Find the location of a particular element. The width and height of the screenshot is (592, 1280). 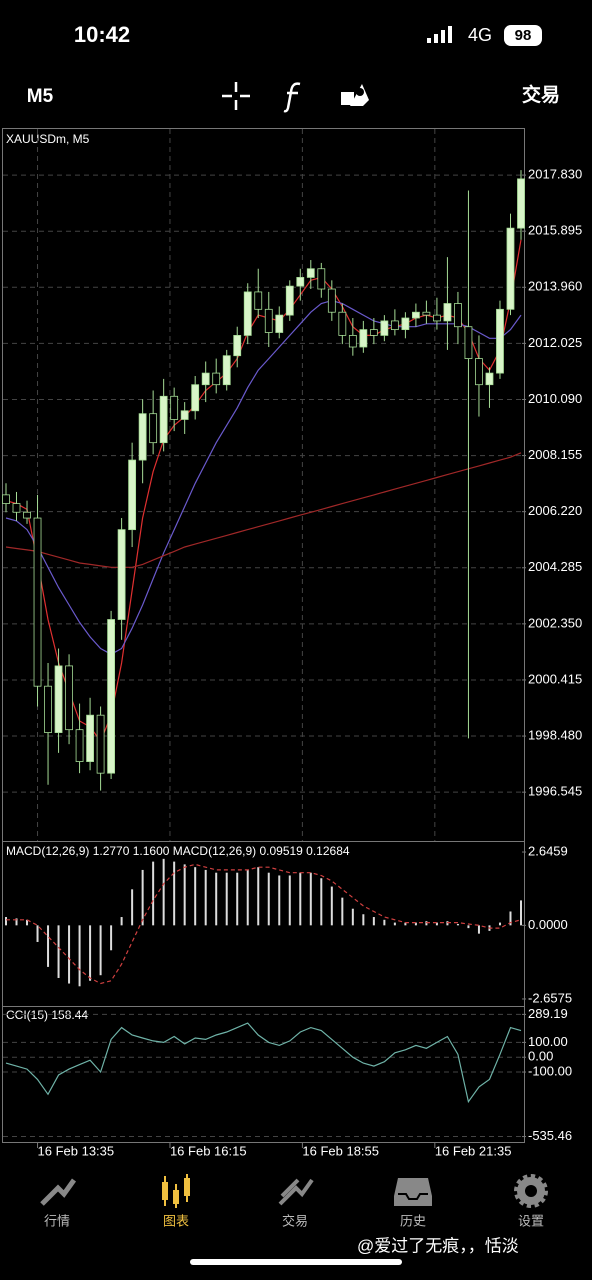

nav-label: 图表 is located at coordinates (176, 1220).